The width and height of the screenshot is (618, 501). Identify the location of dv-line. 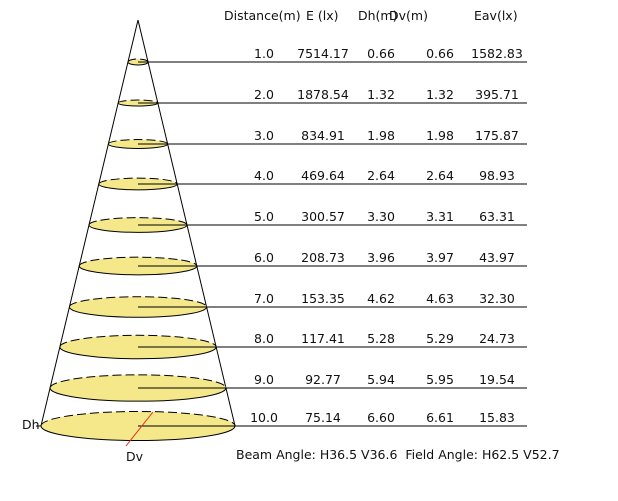
(139, 429).